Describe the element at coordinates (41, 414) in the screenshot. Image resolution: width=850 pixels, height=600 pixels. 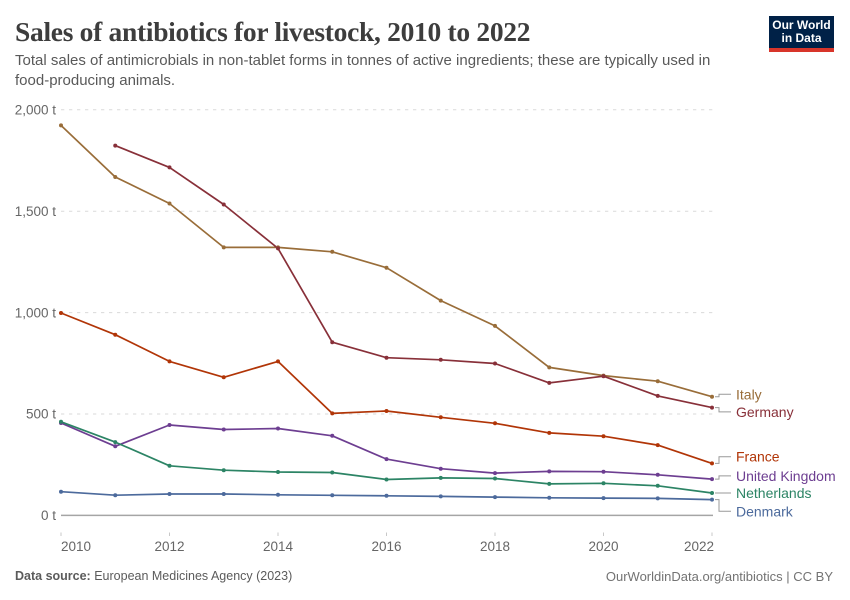
I see `svg-text: 500 t` at that location.